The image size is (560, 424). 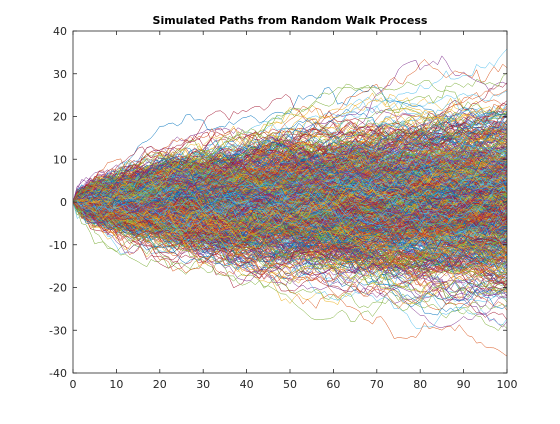 What do you see at coordinates (507, 384) in the screenshot?
I see `x-tick-label: 100` at bounding box center [507, 384].